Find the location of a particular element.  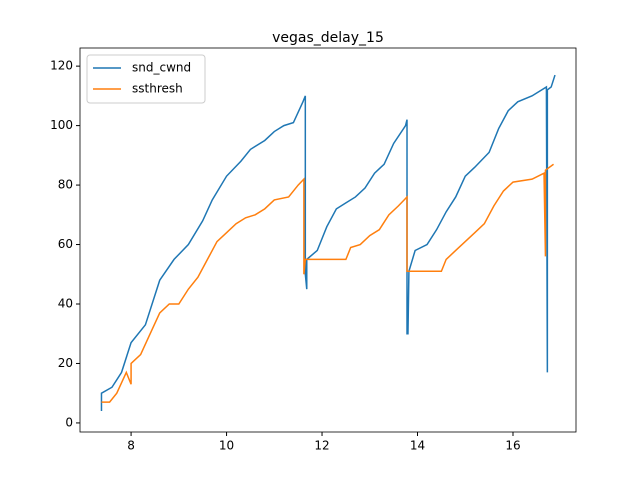

x-tick-label: 12 is located at coordinates (321, 446).